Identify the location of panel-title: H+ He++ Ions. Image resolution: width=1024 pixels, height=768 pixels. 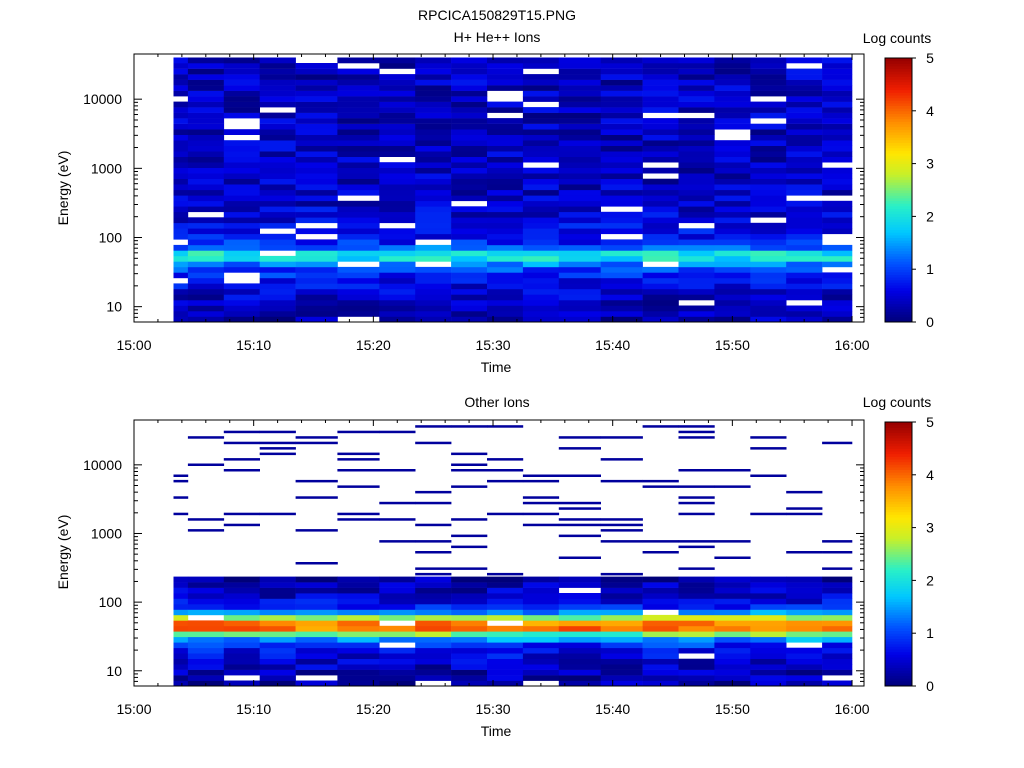
(497, 37).